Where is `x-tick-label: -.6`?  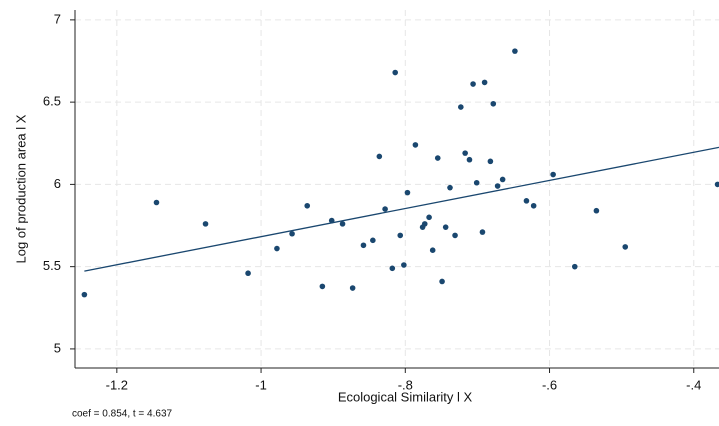 x-tick-label: -.6 is located at coordinates (549, 384).